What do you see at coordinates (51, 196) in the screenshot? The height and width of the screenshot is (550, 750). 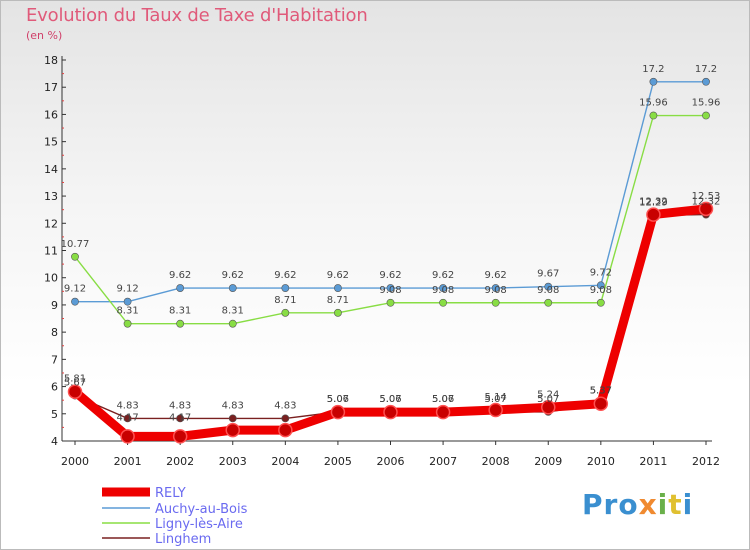 I see `y-tick-label: 13` at bounding box center [51, 196].